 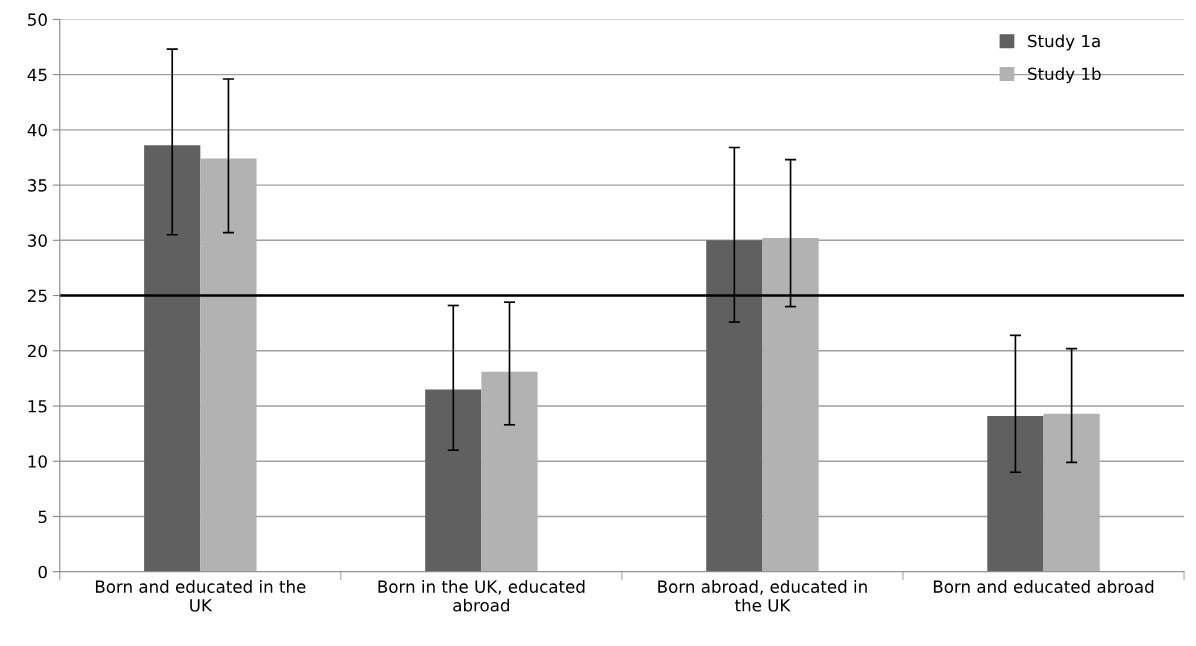 I want to click on y-tick-label: 40, so click(x=37, y=130).